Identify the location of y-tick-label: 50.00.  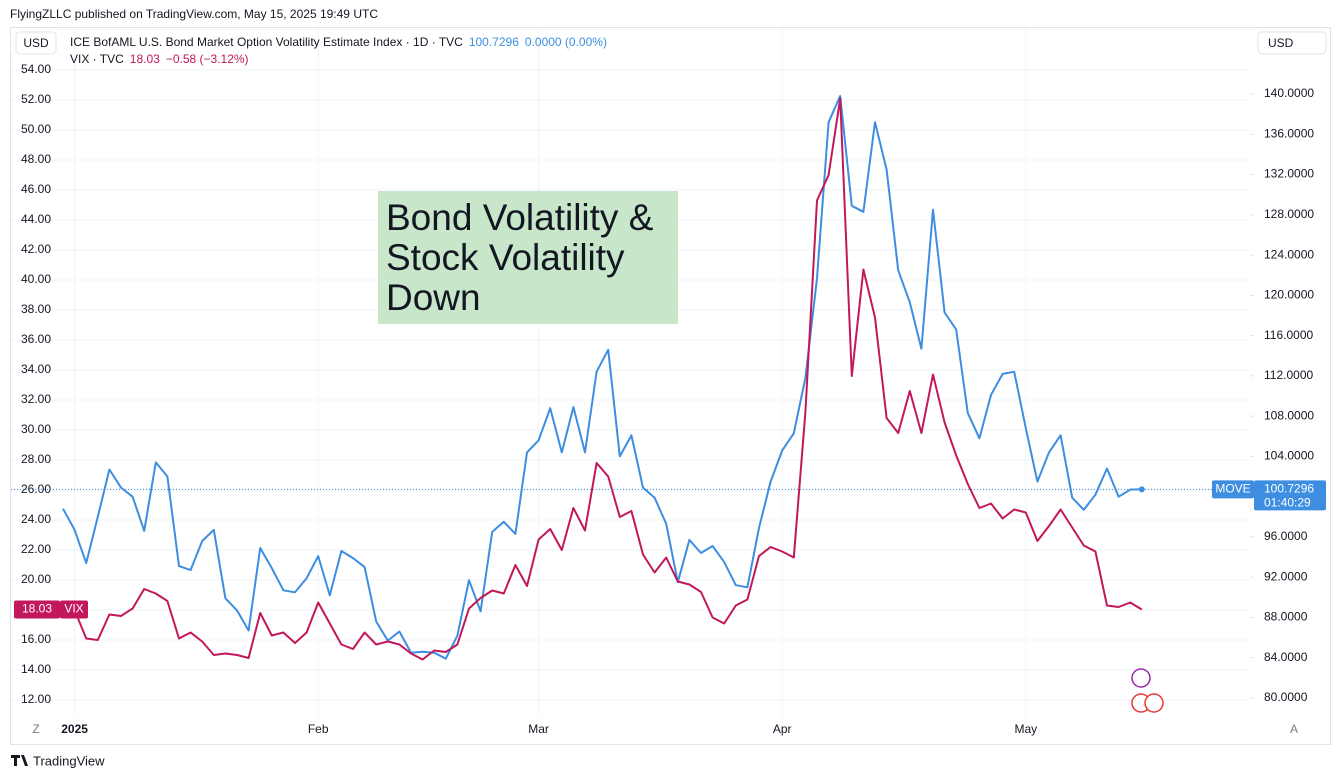
(36, 129).